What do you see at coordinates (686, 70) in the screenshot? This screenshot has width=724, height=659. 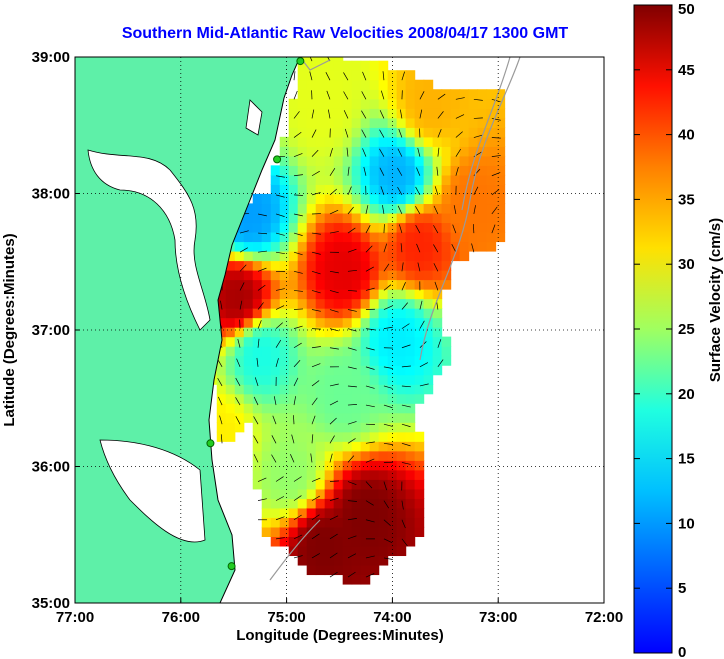 I see `colorbar-tick-label-9: 45` at bounding box center [686, 70].